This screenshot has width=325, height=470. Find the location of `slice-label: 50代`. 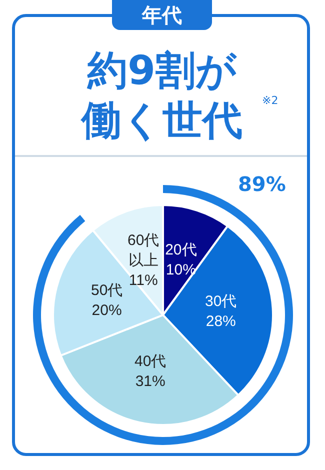

slice-label: 50代 is located at coordinates (106, 291).